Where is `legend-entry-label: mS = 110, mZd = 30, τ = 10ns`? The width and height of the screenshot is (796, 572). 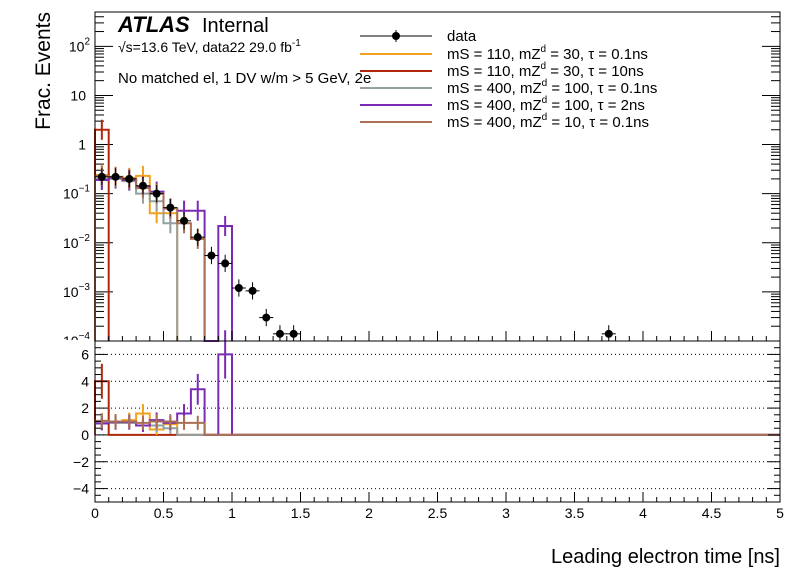 legend-entry-label: mS = 110, mZd = 30, τ = 10ns is located at coordinates (545, 70).